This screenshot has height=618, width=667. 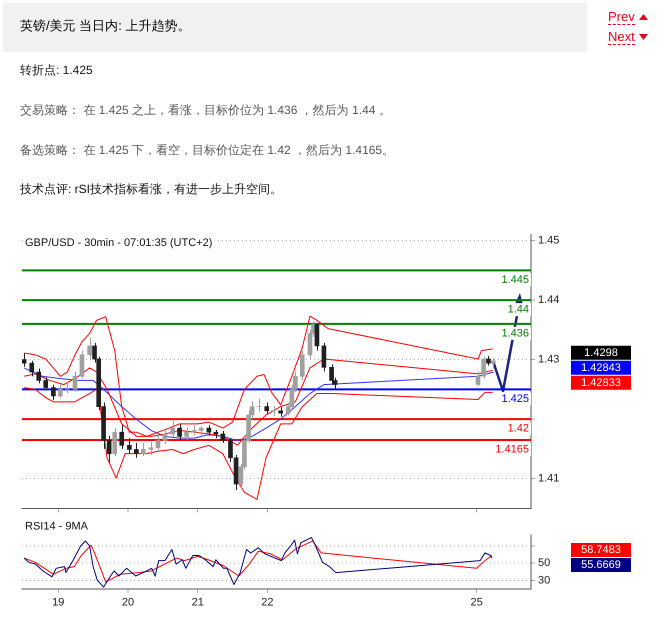 What do you see at coordinates (544, 563) in the screenshot?
I see `y-tick-label: 50` at bounding box center [544, 563].